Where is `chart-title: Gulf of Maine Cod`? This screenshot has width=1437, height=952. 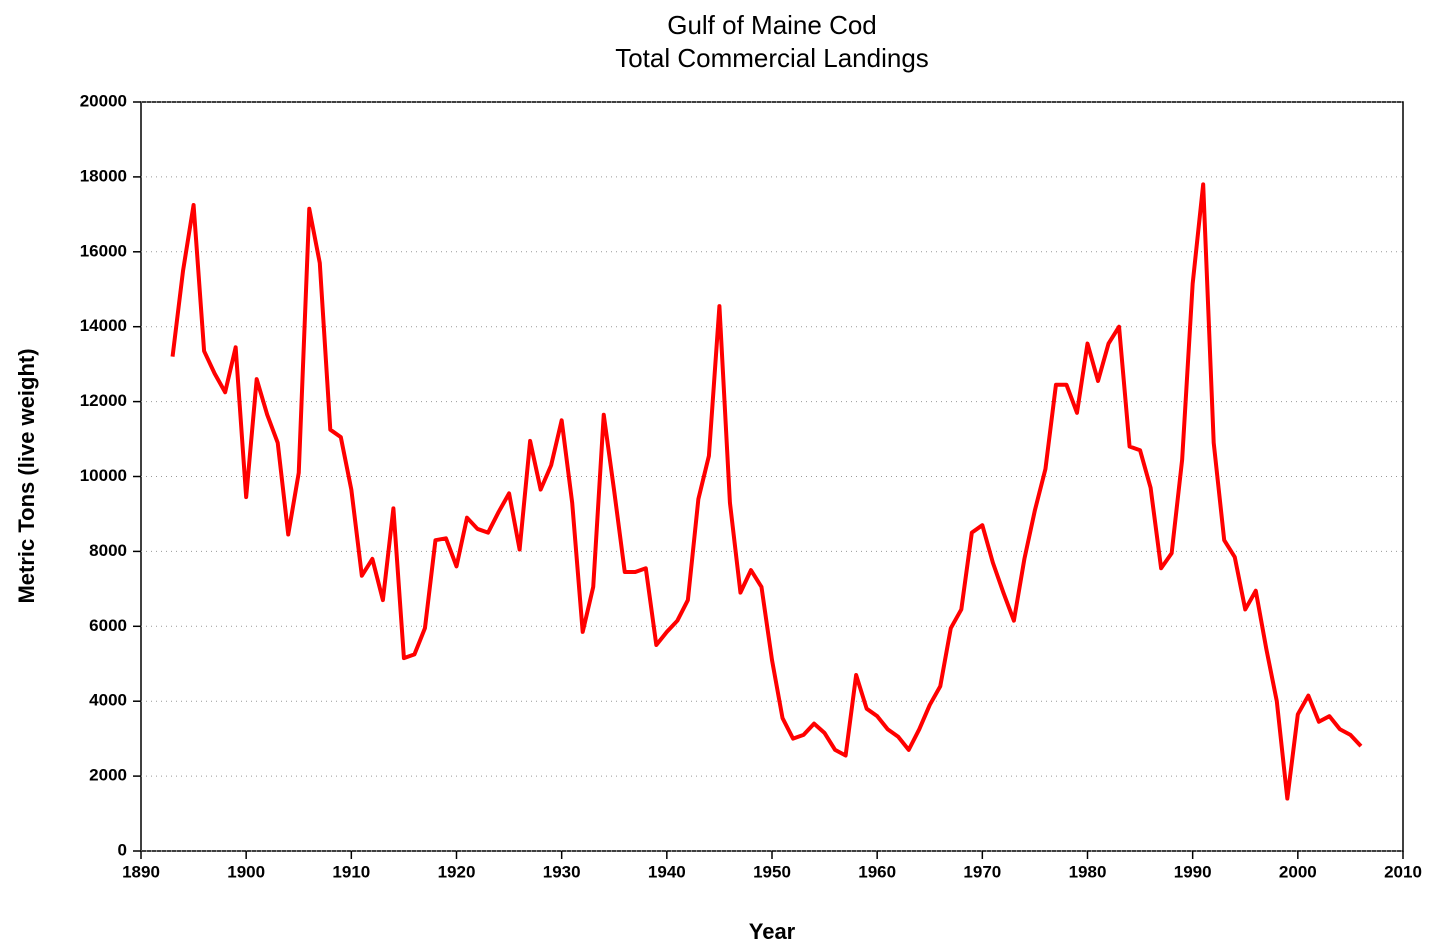 chart-title: Gulf of Maine Cod is located at coordinates (772, 25).